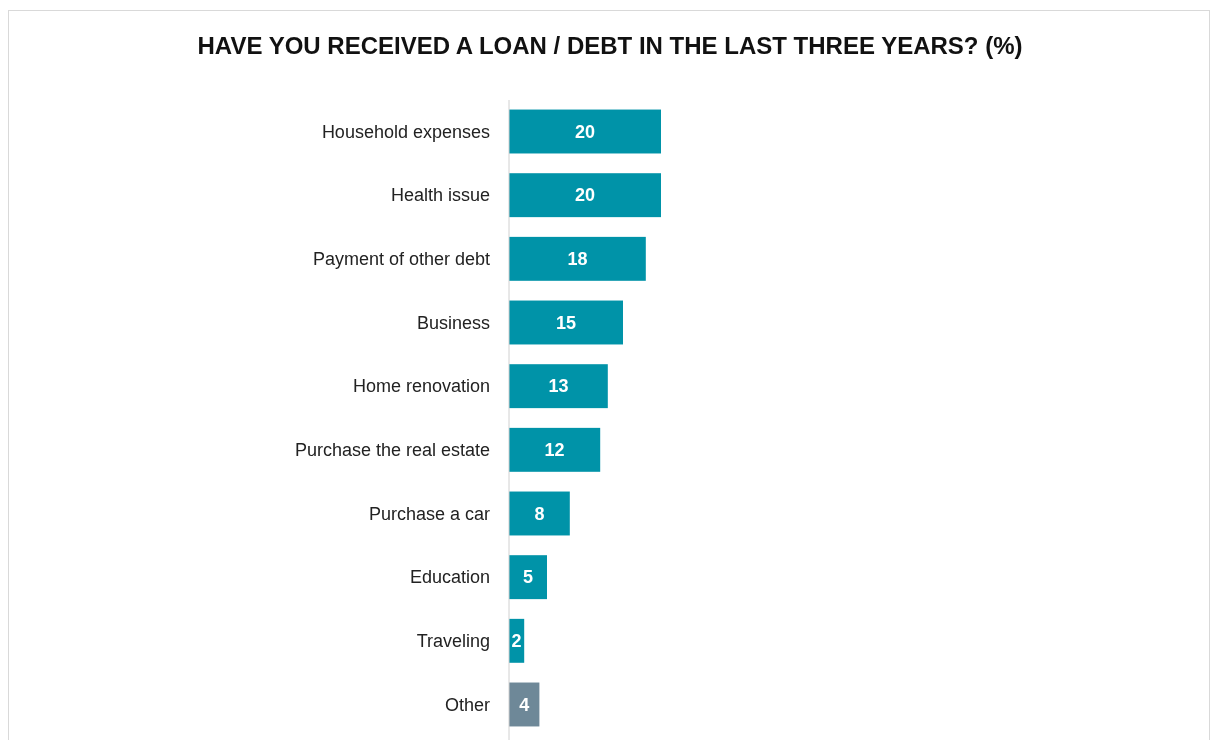 The width and height of the screenshot is (1211, 740). Describe the element at coordinates (405, 131) in the screenshot. I see `y-tick-label: Household expenses` at that location.